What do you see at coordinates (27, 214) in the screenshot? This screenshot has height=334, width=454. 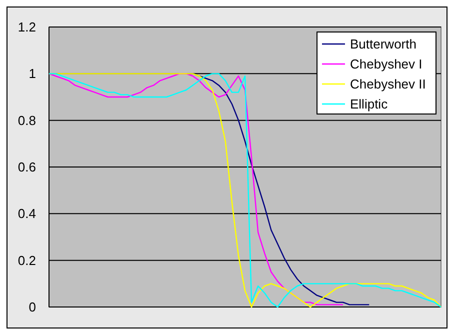 I see `y-tick-label: 0.4` at bounding box center [27, 214].